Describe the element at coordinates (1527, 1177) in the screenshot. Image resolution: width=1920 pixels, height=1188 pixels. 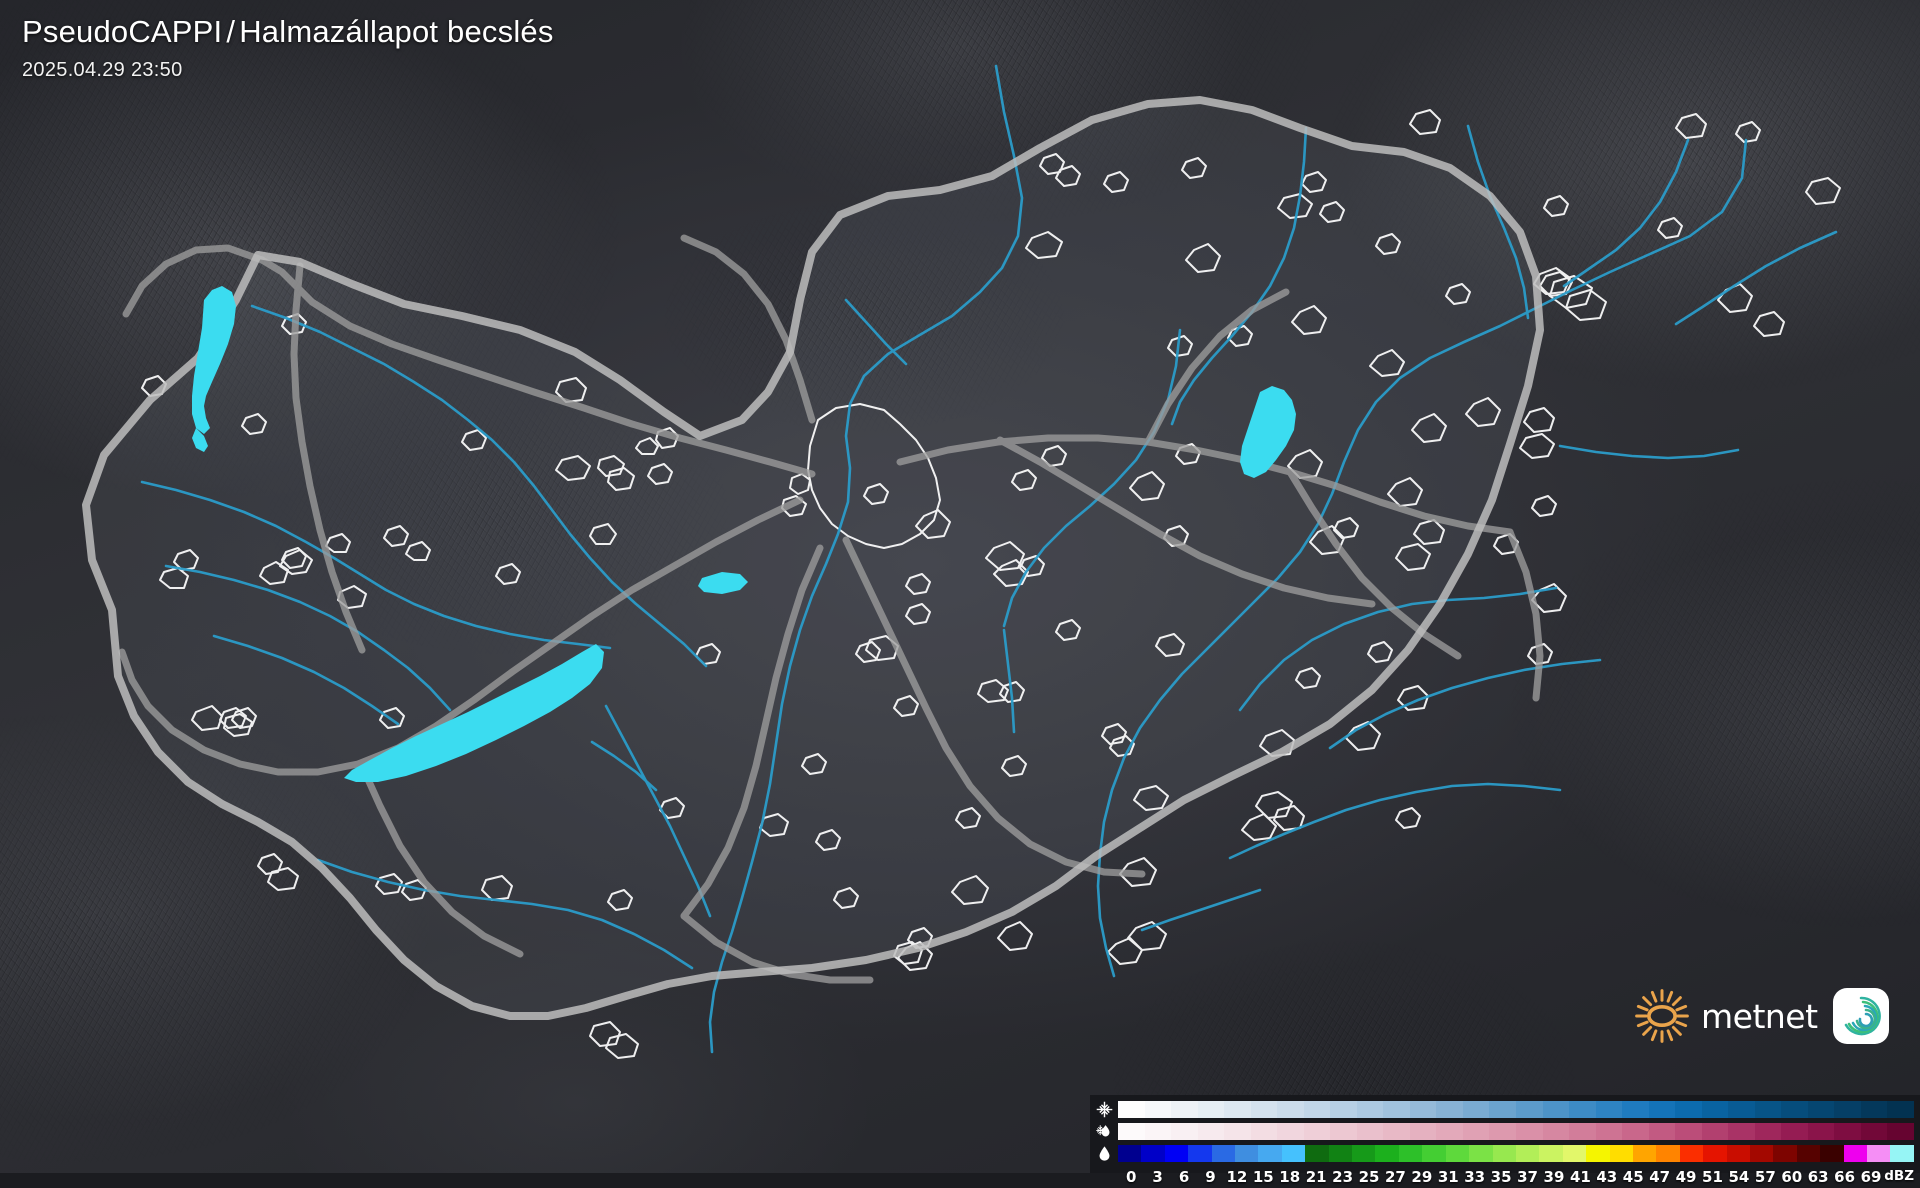
I see `legend-tick: 37` at that location.